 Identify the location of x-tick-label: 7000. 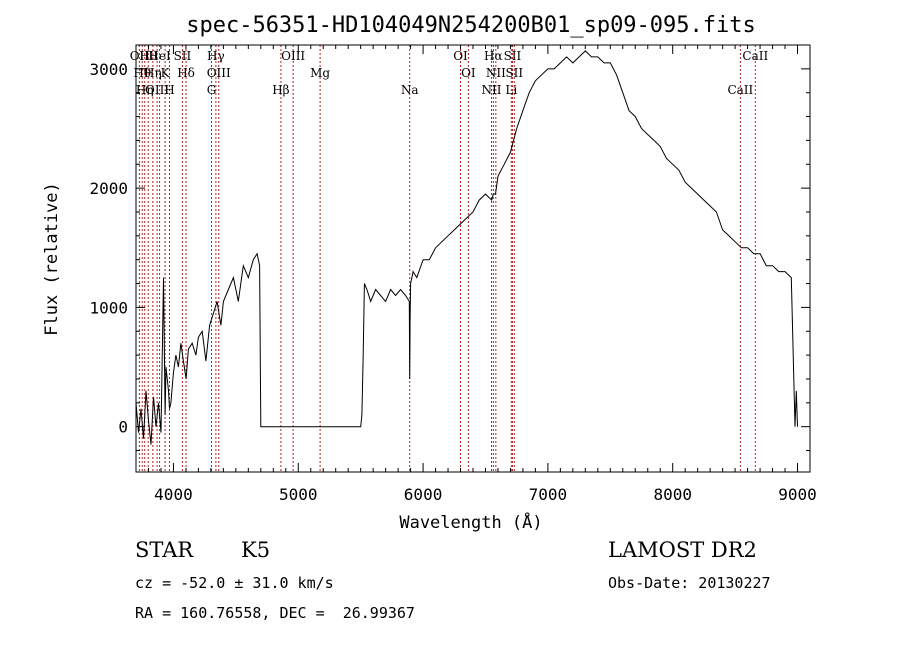
(548, 494).